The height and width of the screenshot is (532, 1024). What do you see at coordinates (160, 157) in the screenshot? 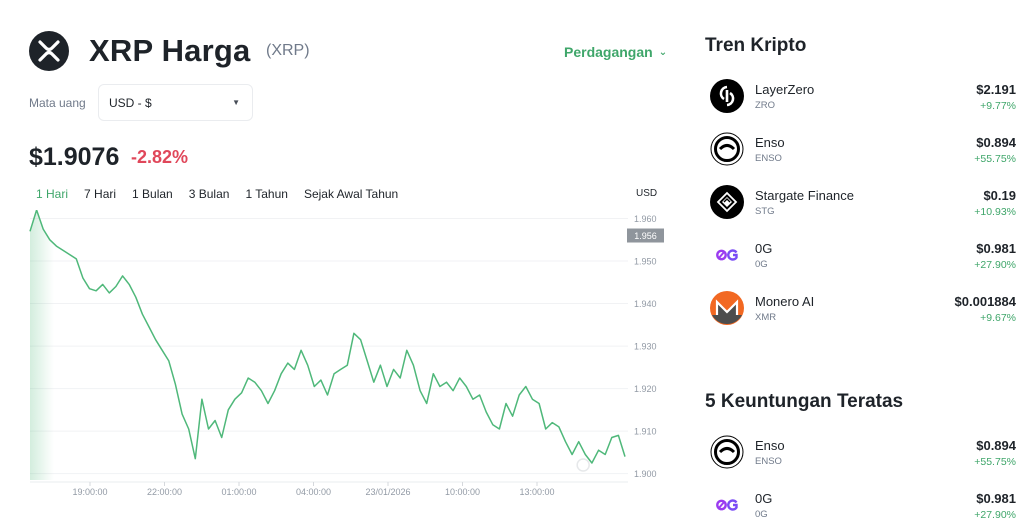
I see `price-change: -2.82%` at bounding box center [160, 157].